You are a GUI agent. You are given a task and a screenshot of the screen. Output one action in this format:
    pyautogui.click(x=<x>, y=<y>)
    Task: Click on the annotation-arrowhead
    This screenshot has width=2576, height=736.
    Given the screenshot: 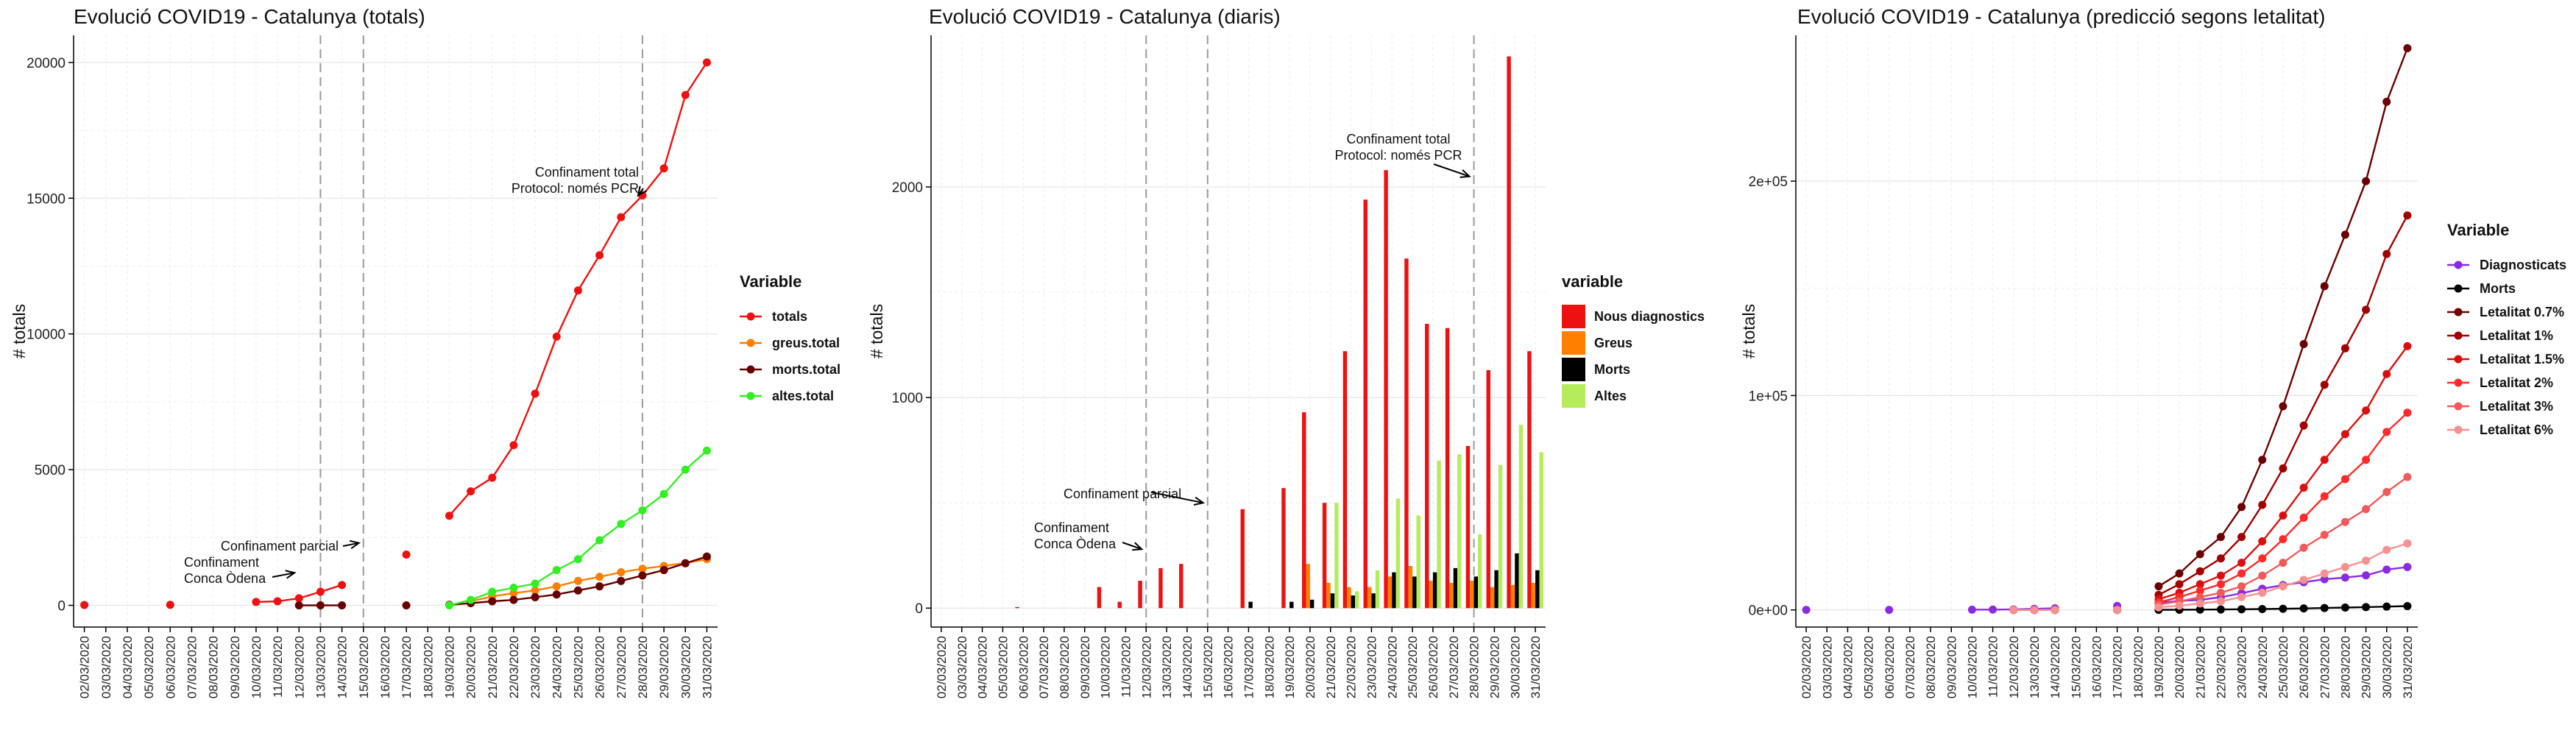 What is the action you would take?
    pyautogui.click(x=642, y=191)
    